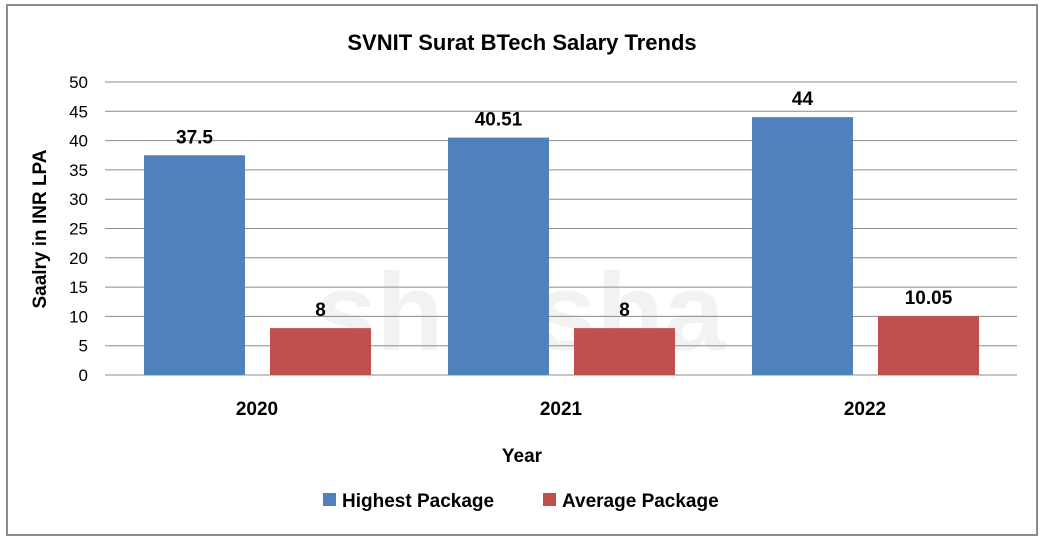 The width and height of the screenshot is (1043, 549). What do you see at coordinates (40, 228) in the screenshot?
I see `y-axis-label: Saalry in INR LPA` at bounding box center [40, 228].